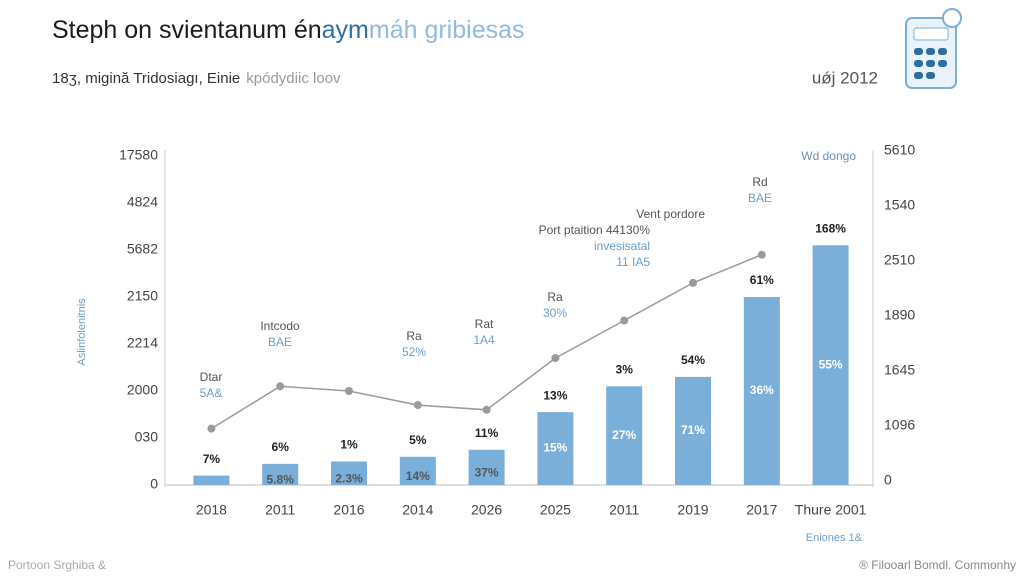  Describe the element at coordinates (57, 565) in the screenshot. I see `footer-left: Portoon Srghiba &` at that location.